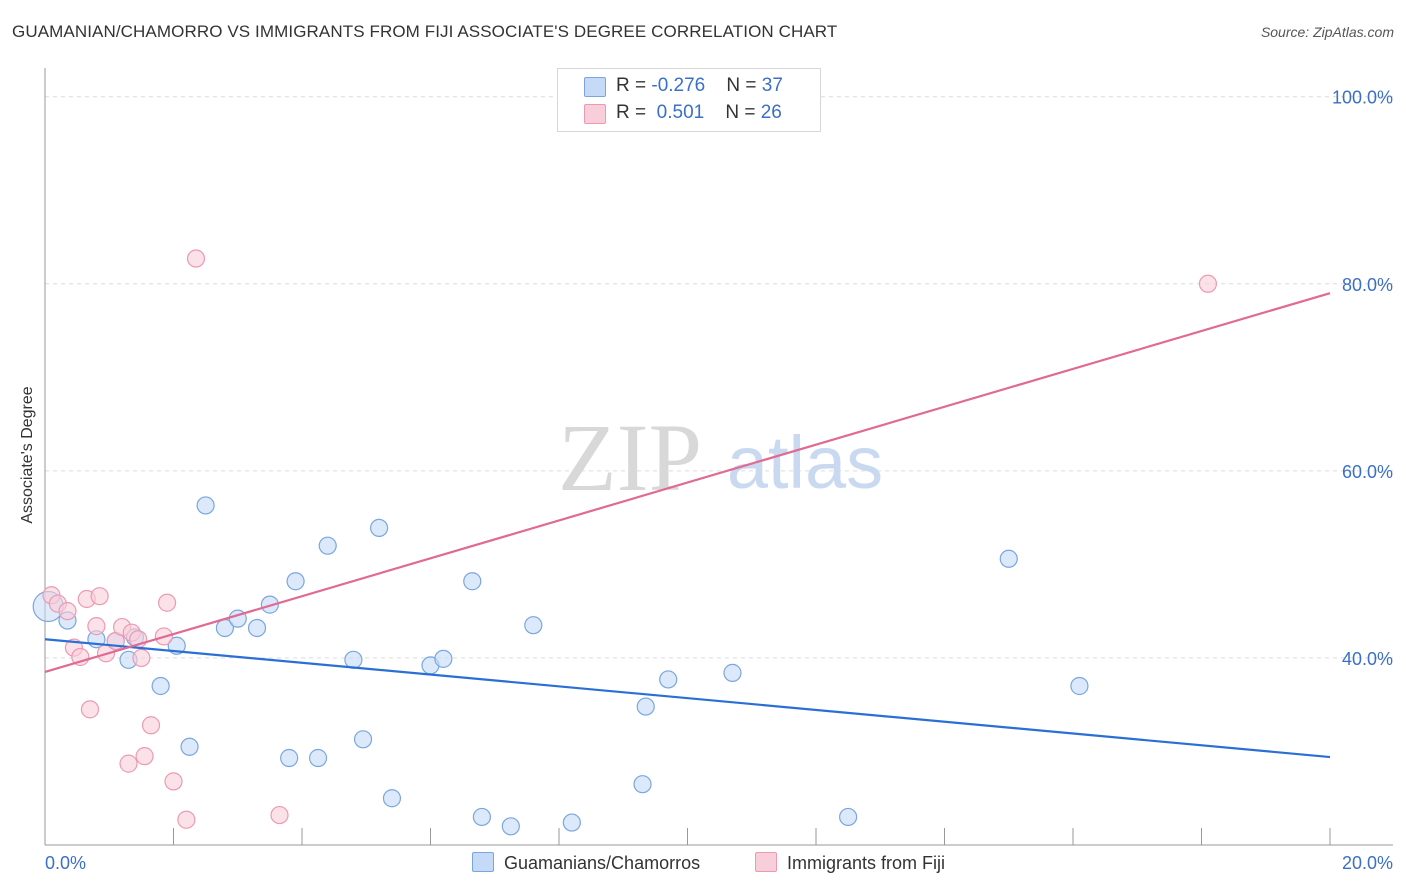 This screenshot has height=892, width=1406. What do you see at coordinates (1367, 285) in the screenshot?
I see `y-tick-label: 80.0%` at bounding box center [1367, 285].